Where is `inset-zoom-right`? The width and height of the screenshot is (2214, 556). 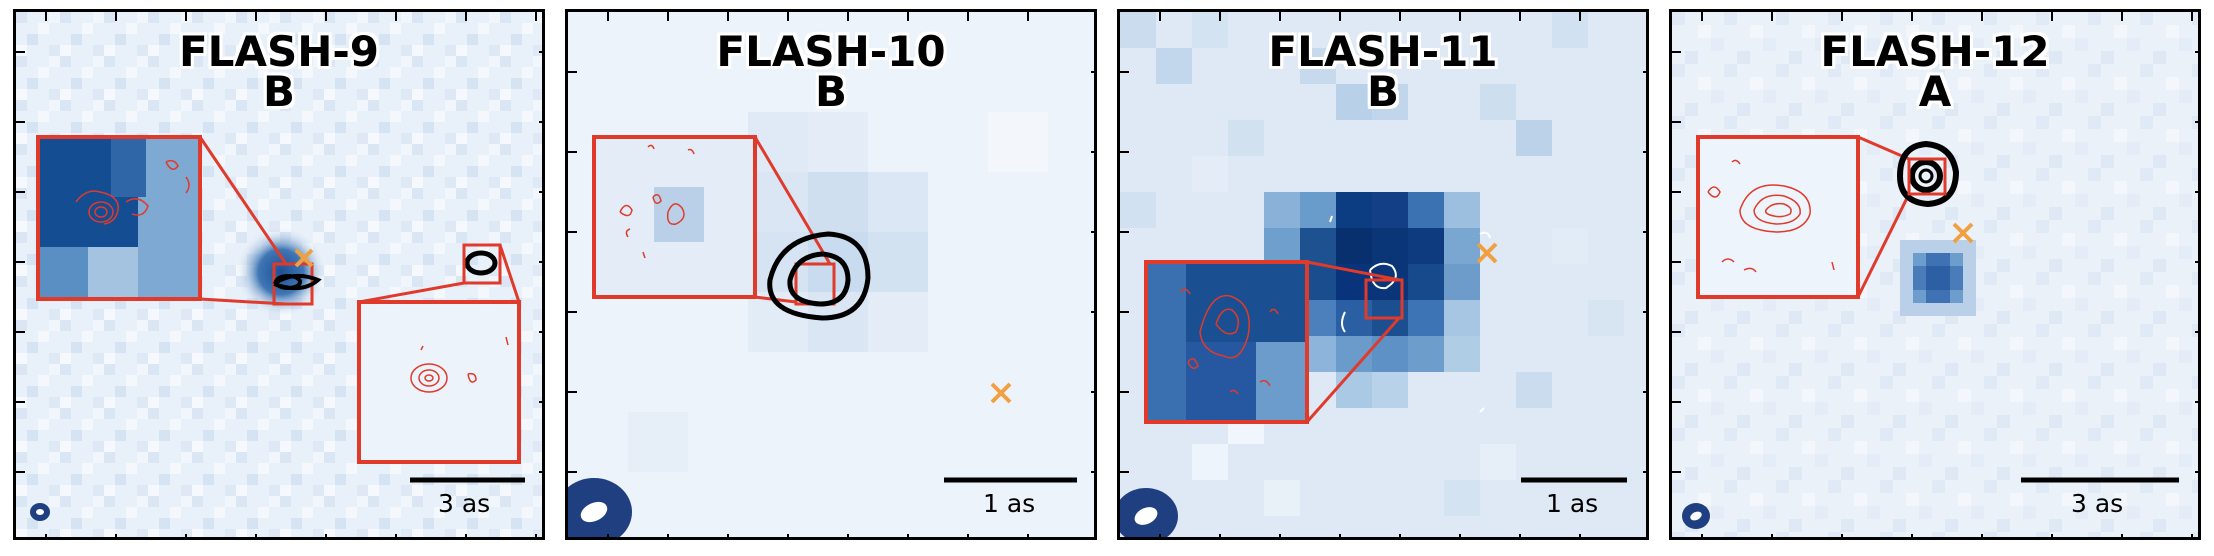
inset-zoom-right is located at coordinates (439, 382).